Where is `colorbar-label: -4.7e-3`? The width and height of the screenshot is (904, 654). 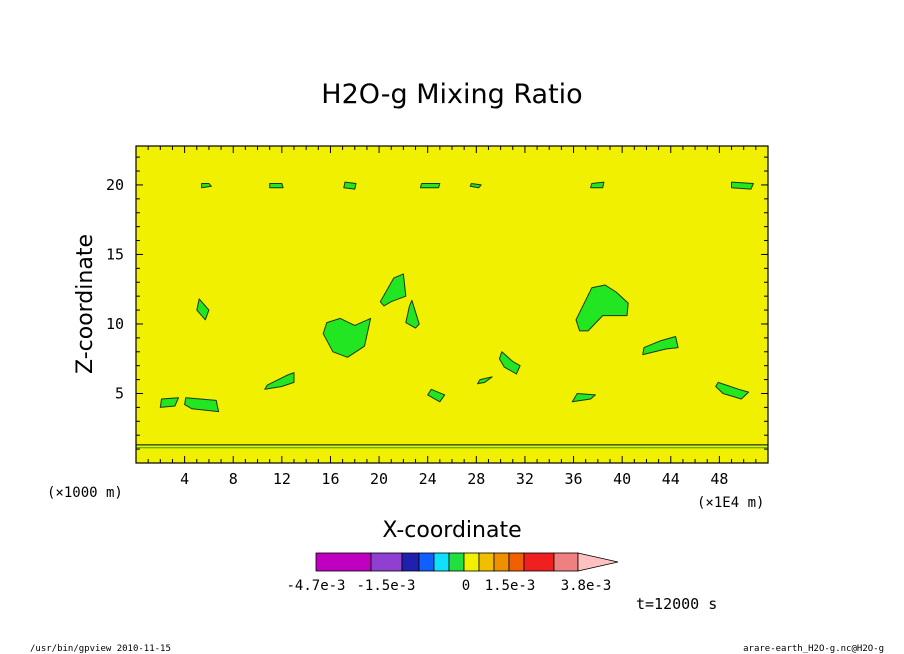
colorbar-label: -4.7e-3 is located at coordinates (315, 586).